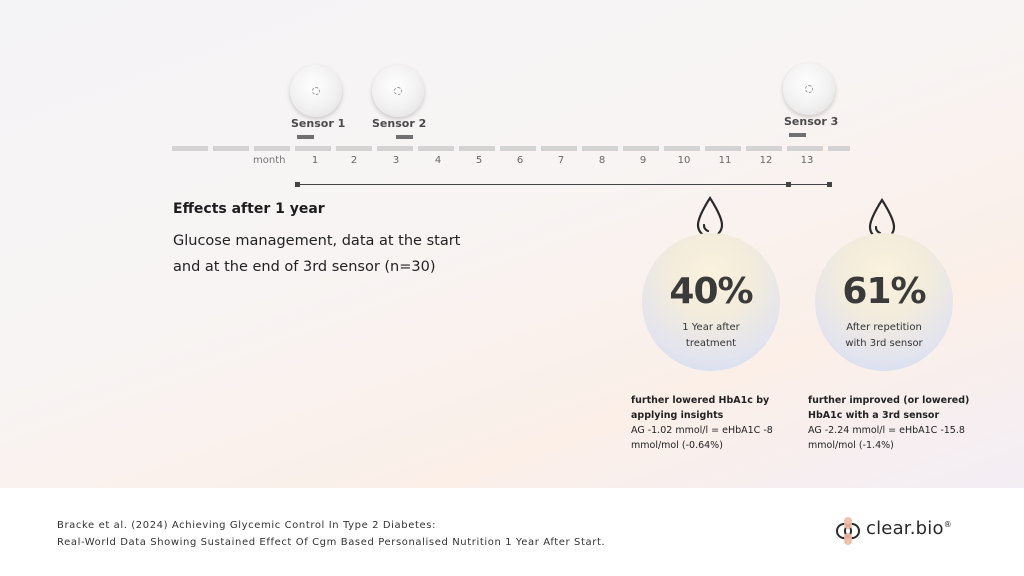  I want to click on month-tick-label: 12, so click(766, 160).